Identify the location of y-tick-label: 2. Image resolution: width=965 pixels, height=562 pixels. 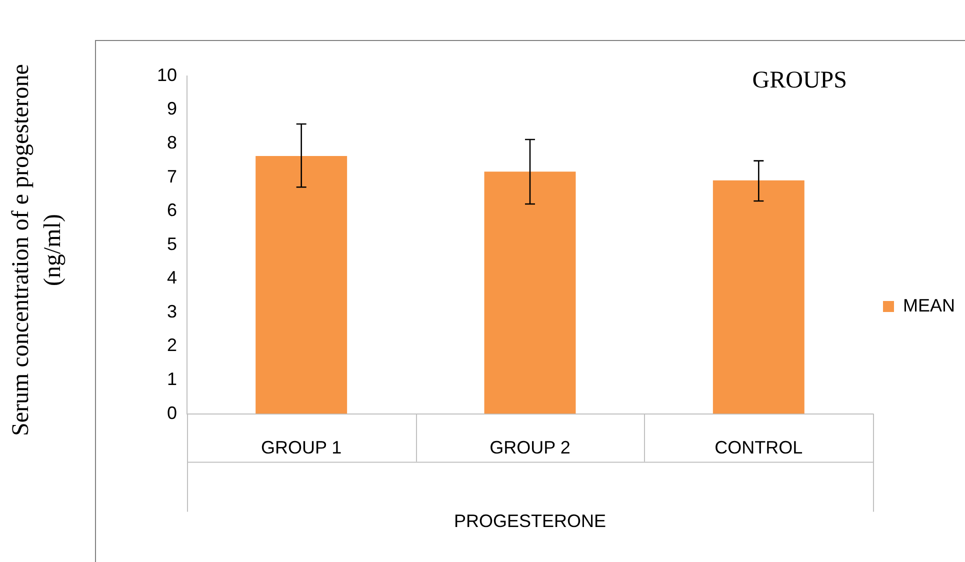
(171, 345).